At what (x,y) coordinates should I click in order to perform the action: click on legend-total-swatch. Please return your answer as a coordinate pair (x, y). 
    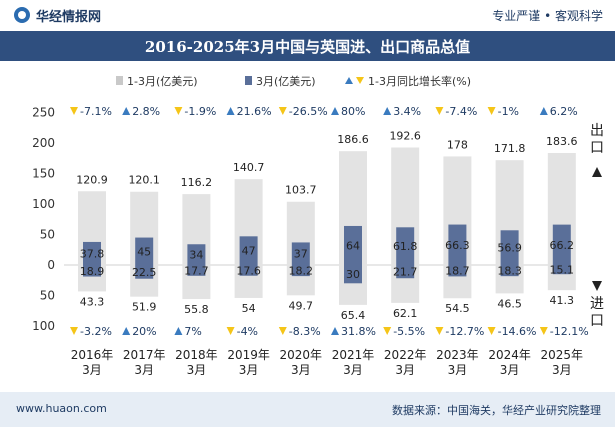
    Looking at the image, I should click on (119, 80).